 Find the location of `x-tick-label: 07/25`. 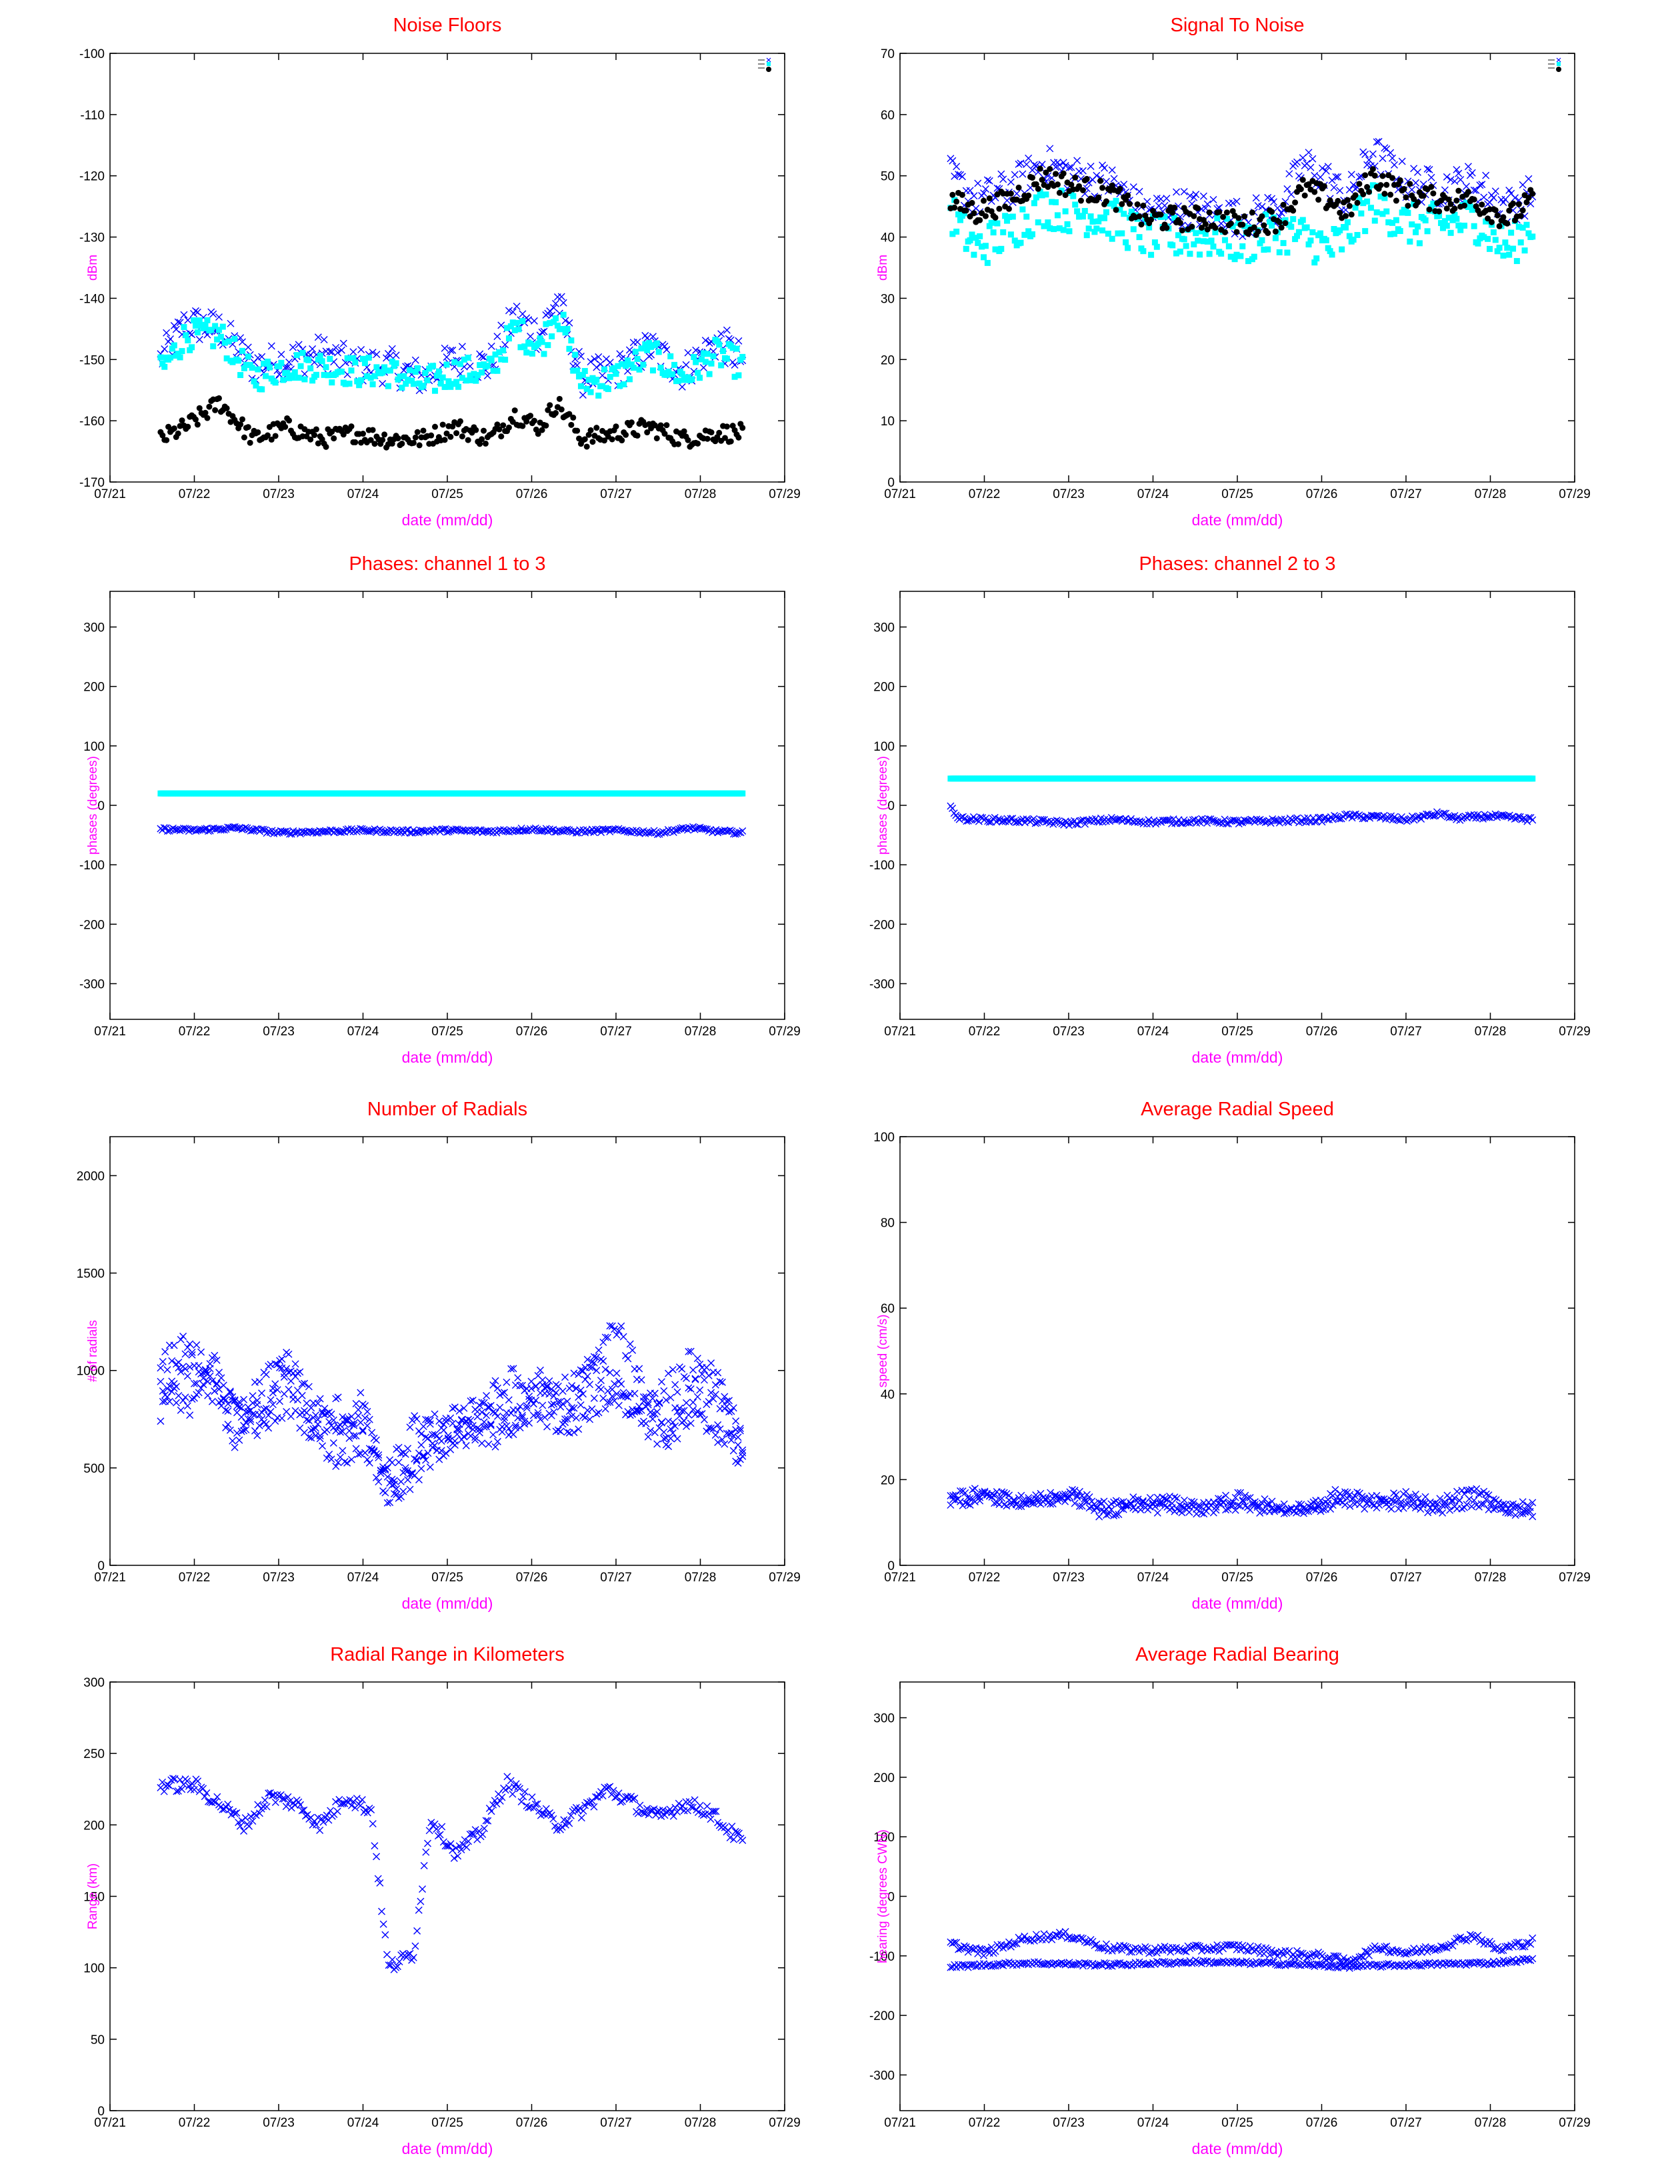

x-tick-label: 07/25 is located at coordinates (447, 1032).